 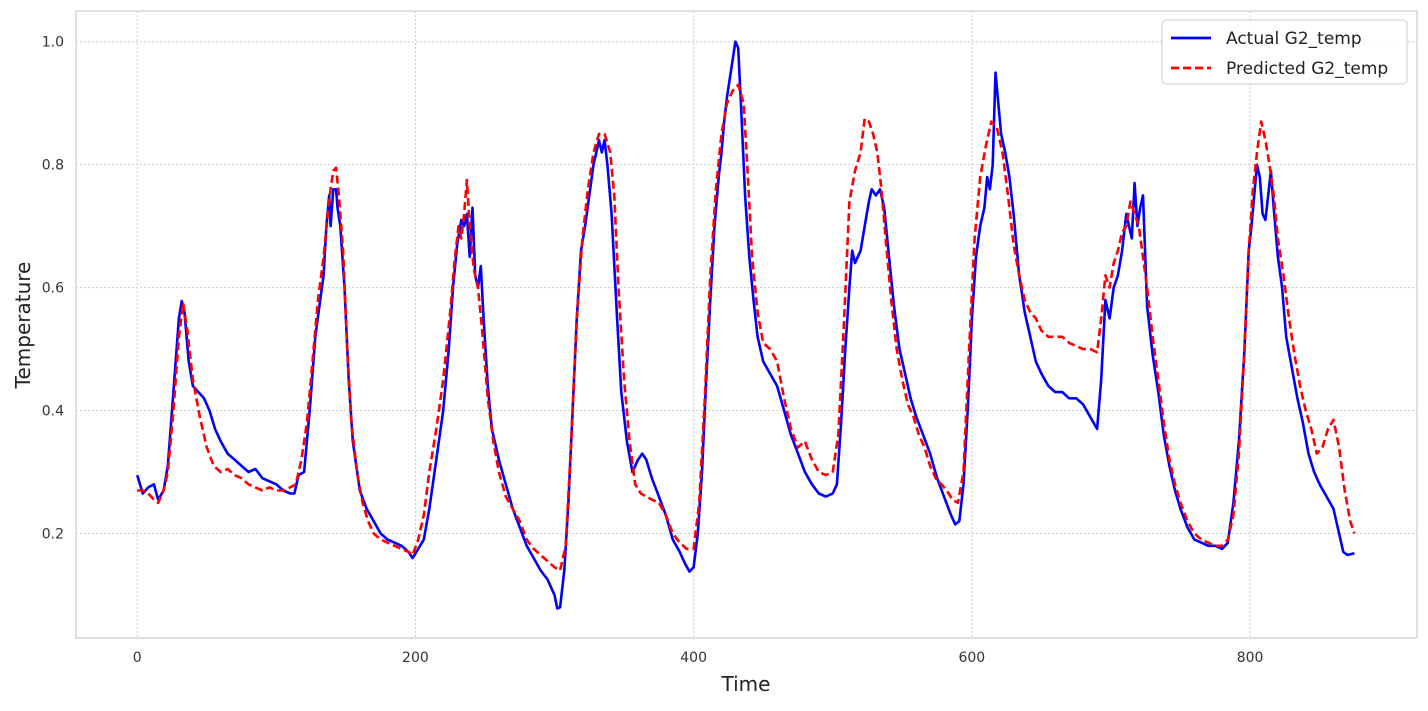 What do you see at coordinates (53, 412) in the screenshot?
I see `y-tick-label: 0.4` at bounding box center [53, 412].